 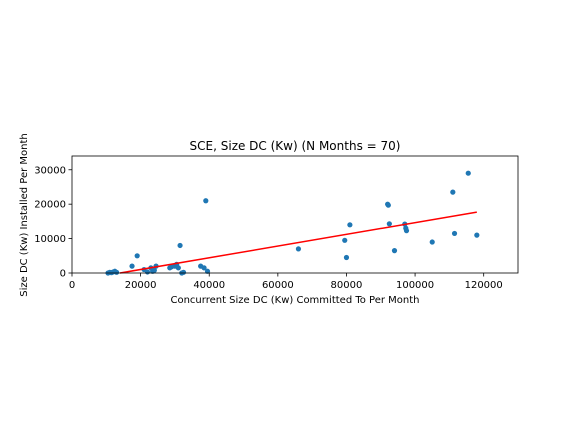 What do you see at coordinates (209, 285) in the screenshot?
I see `x-tick-label: 40000` at bounding box center [209, 285].